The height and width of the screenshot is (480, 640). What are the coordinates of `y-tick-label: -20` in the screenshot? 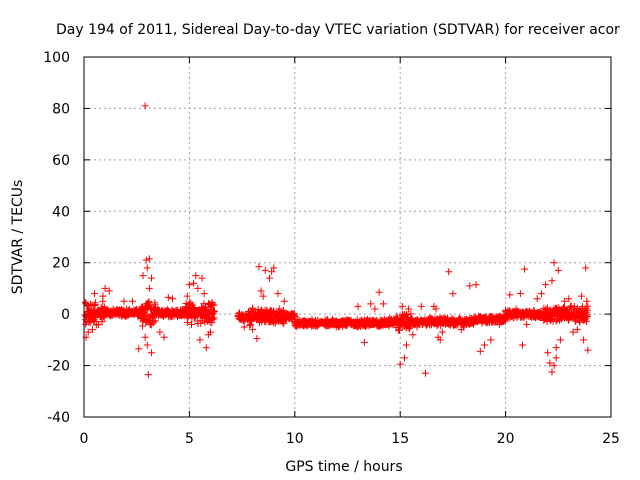 It's located at (58, 367).